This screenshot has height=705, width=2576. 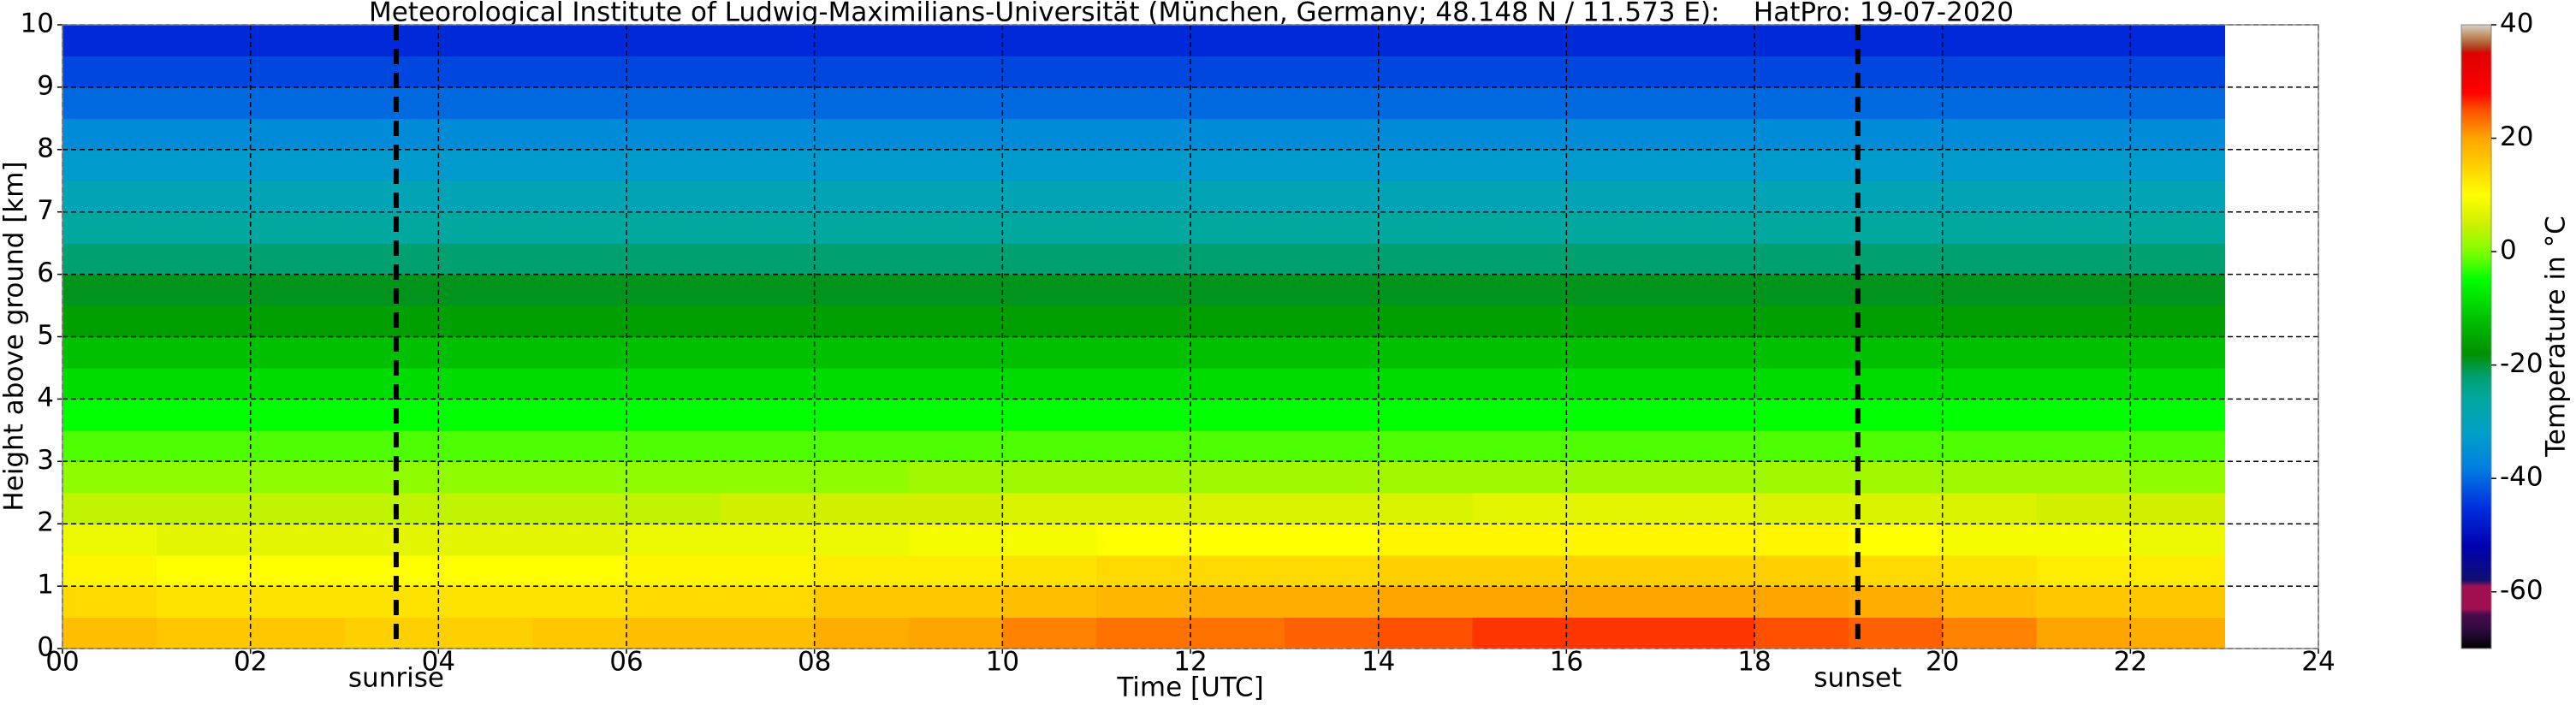 I want to click on x-tick-label: 22, so click(x=2130, y=662).